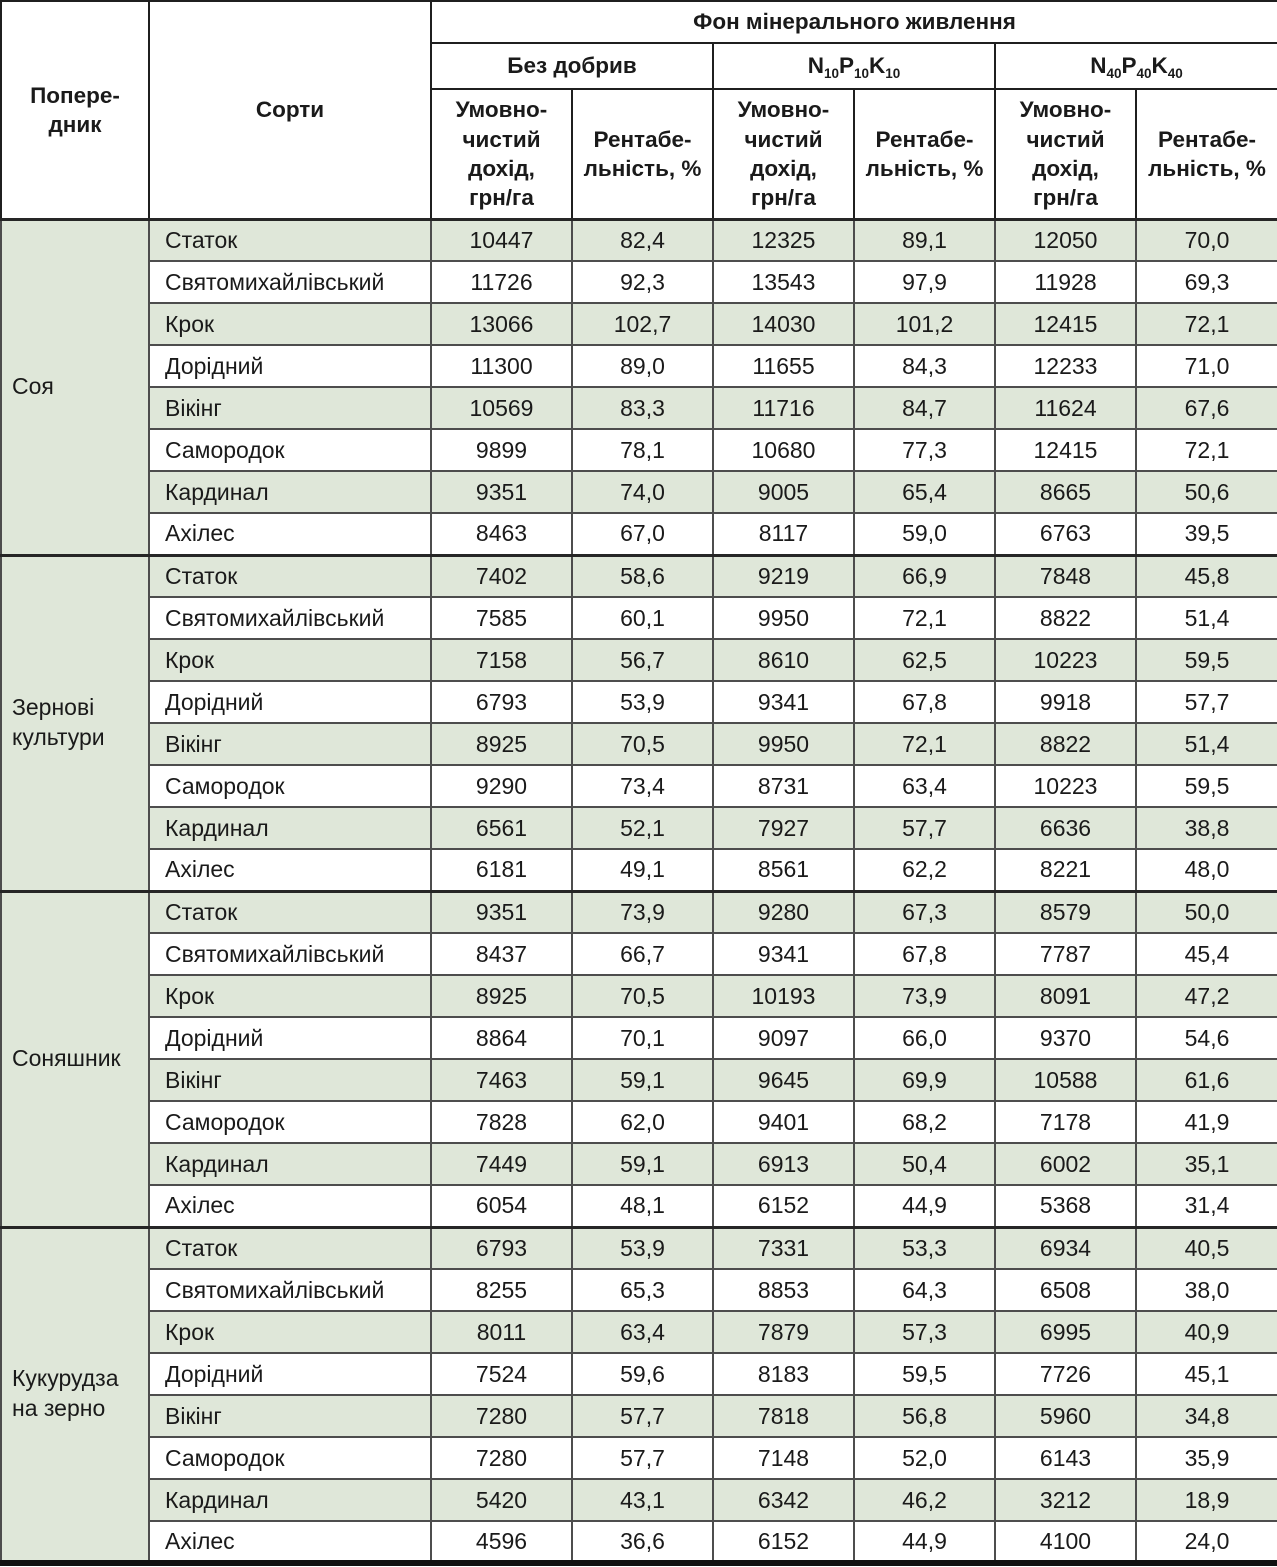 This screenshot has height=1567, width=1277. I want to click on table-row: Ахілес 6054 48,1 6152 44,9 5368 31,4, so click(639, 1206).